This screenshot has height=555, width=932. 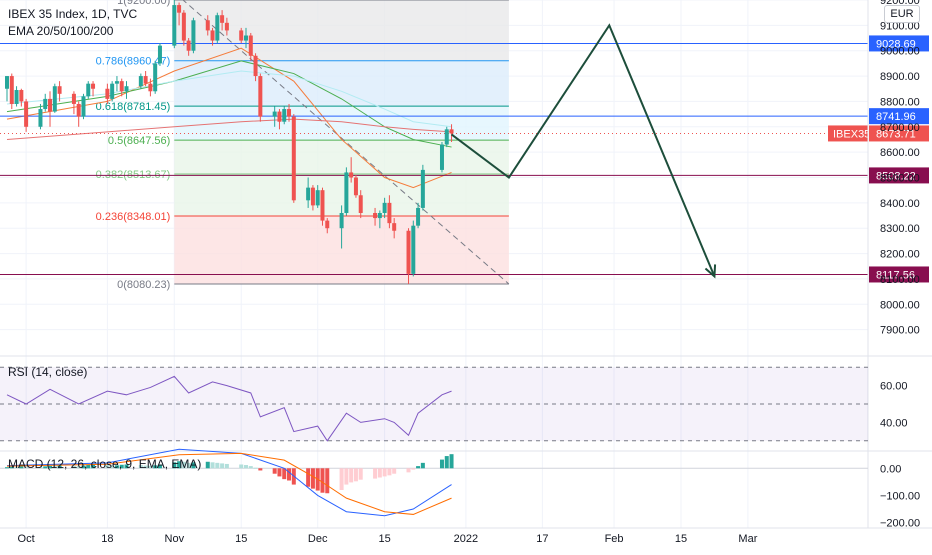 I want to click on macd-axis-label: 0.00, so click(x=890, y=469).